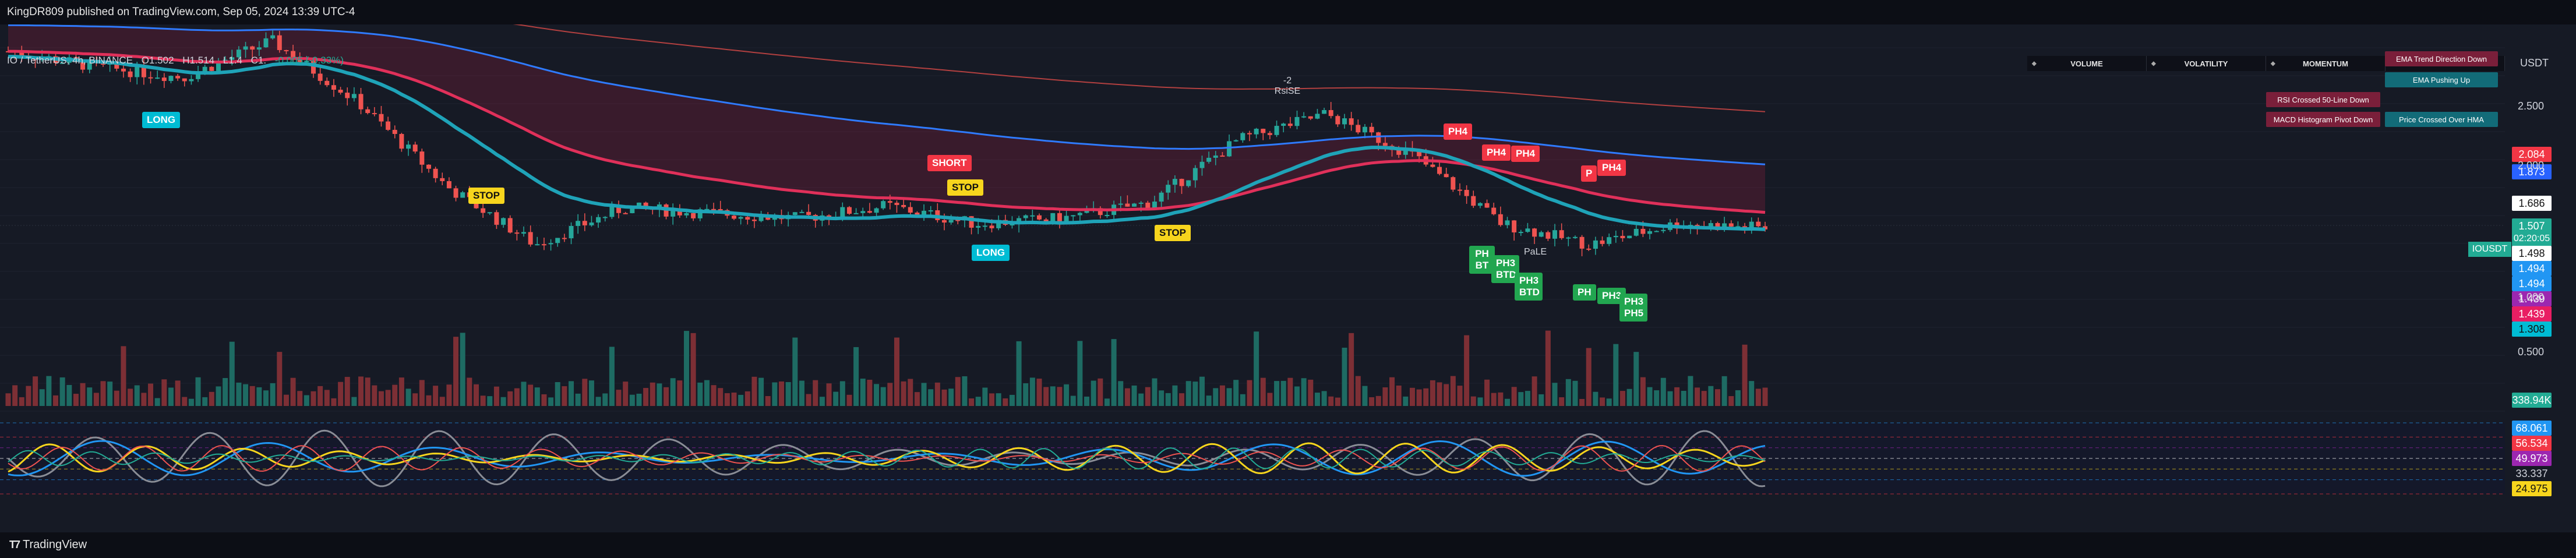  Describe the element at coordinates (309, 61) in the screenshot. I see `price-change: -0.005 (-0.33%)` at that location.